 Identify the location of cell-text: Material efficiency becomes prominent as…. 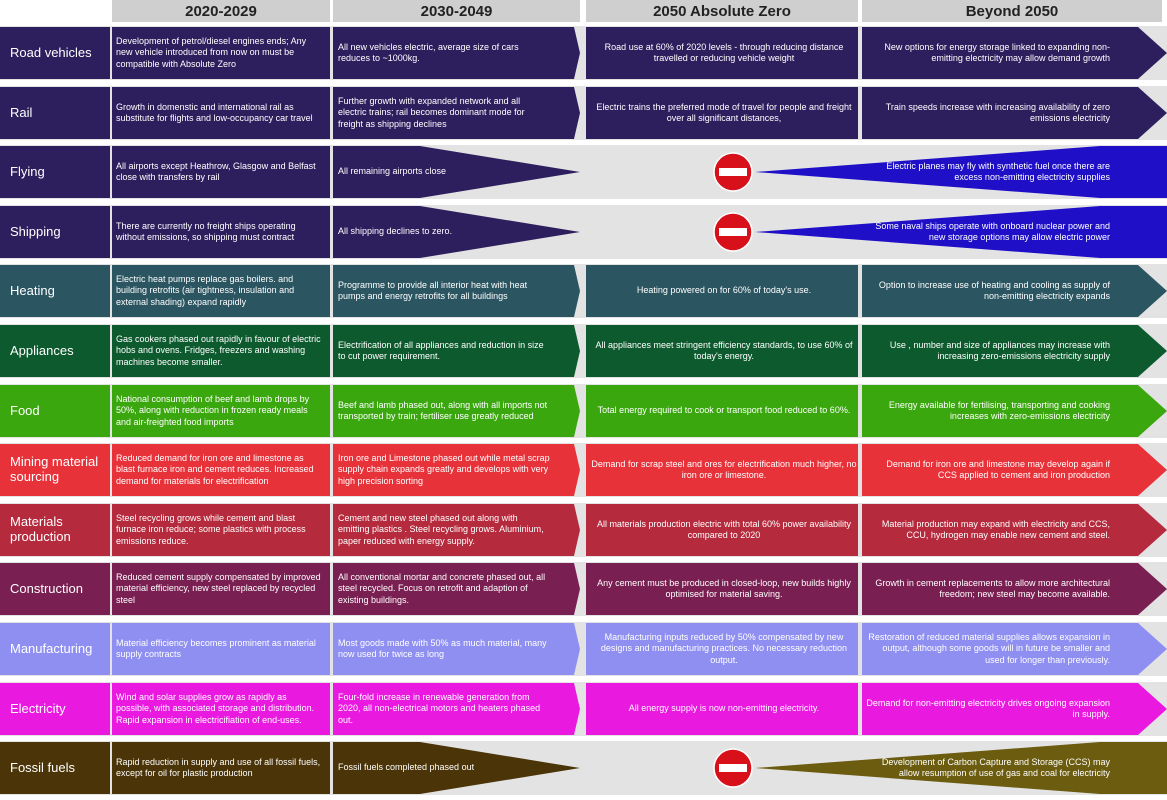
(216, 648).